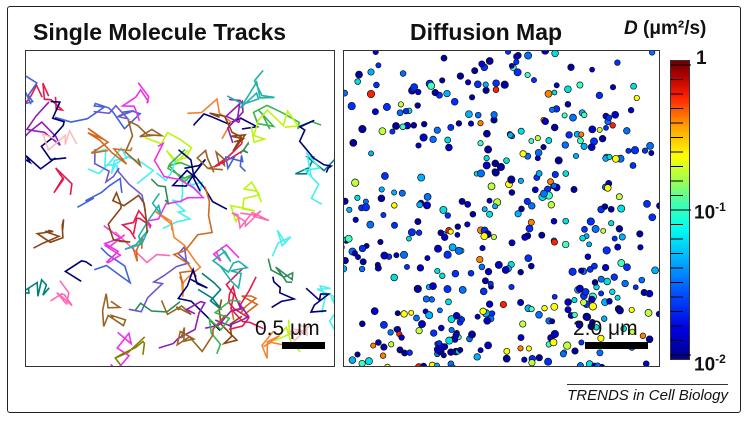  What do you see at coordinates (287, 328) in the screenshot?
I see `tracks-scale-label: 0.5 μm` at bounding box center [287, 328].